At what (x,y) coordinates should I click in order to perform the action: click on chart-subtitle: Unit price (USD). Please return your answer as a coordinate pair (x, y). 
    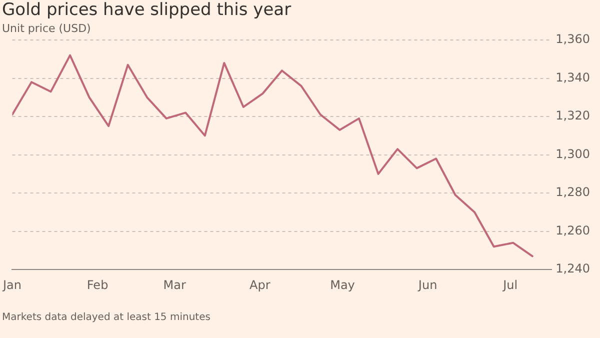
    Looking at the image, I should click on (46, 28).